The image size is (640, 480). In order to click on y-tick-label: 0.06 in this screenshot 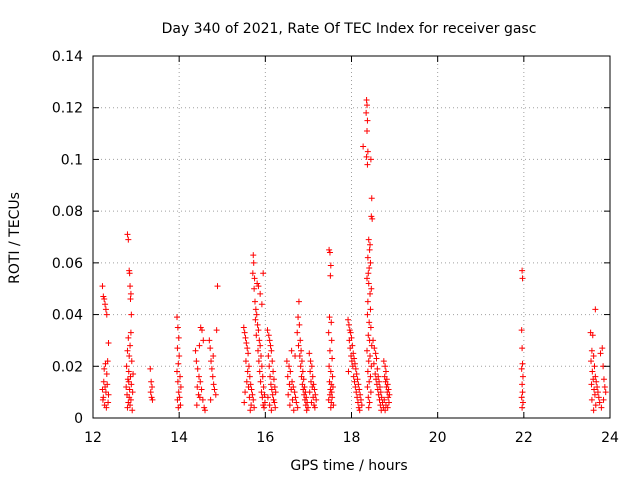, I will do `click(67, 264)`.